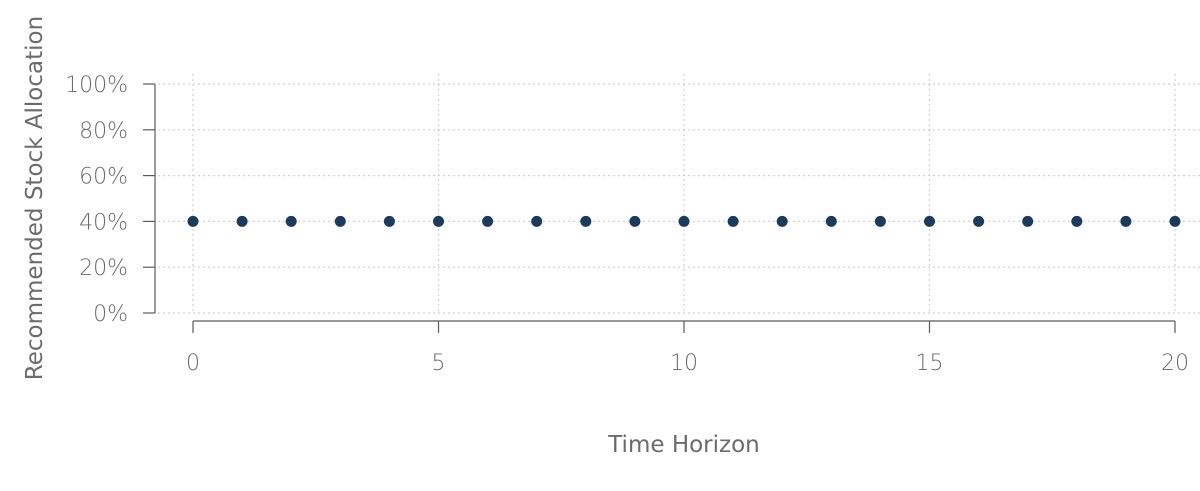  I want to click on y-tick-label: 80%, so click(103, 131).